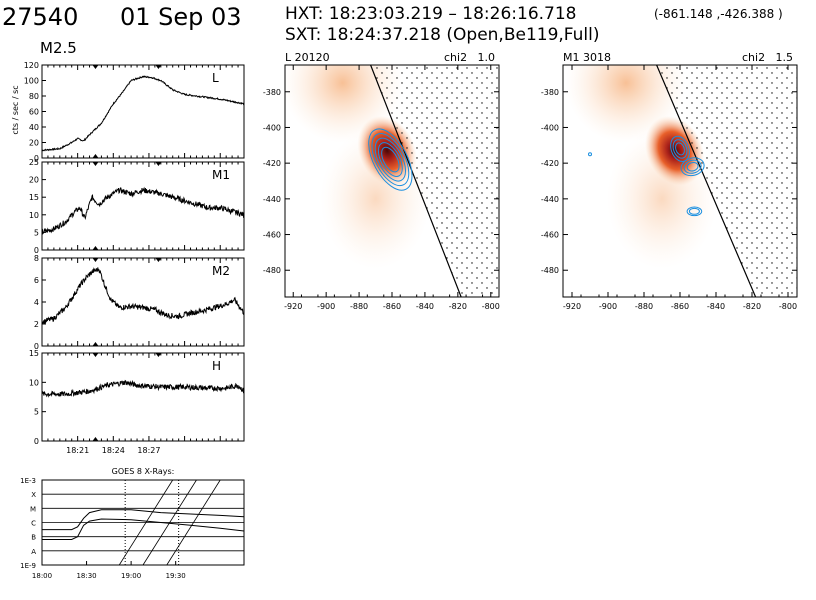 Image resolution: width=816 pixels, height=600 pixels. What do you see at coordinates (31, 81) in the screenshot?
I see `y-tick-label: 100` at bounding box center [31, 81].